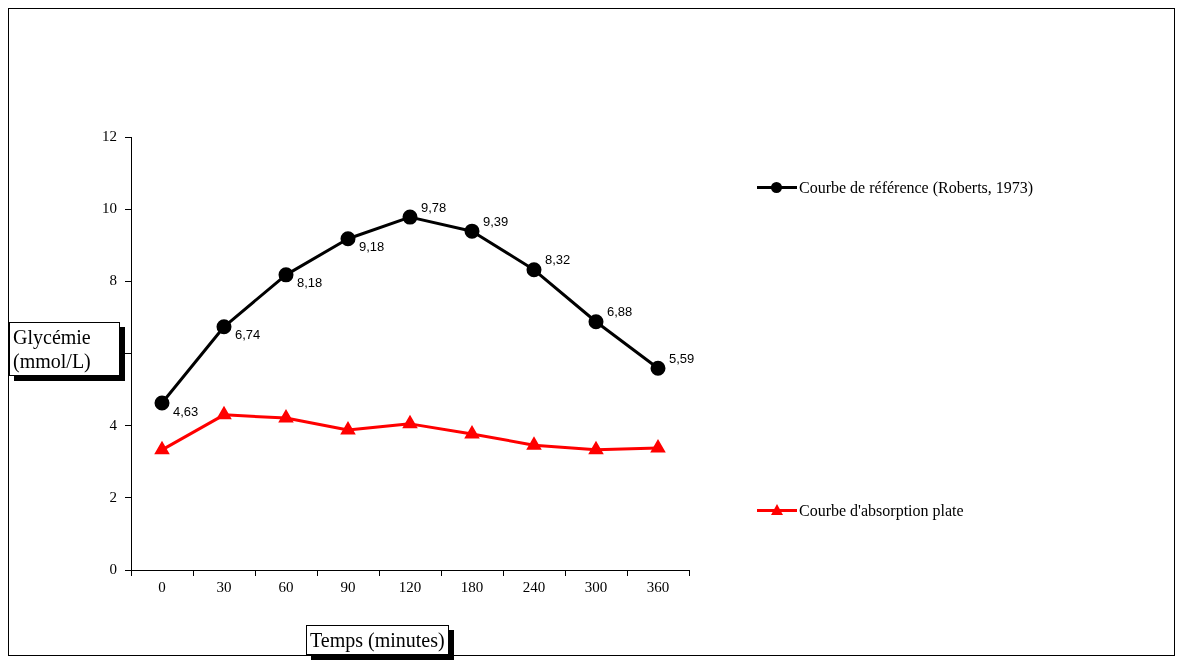  I want to click on data-label: 9,18, so click(372, 247).